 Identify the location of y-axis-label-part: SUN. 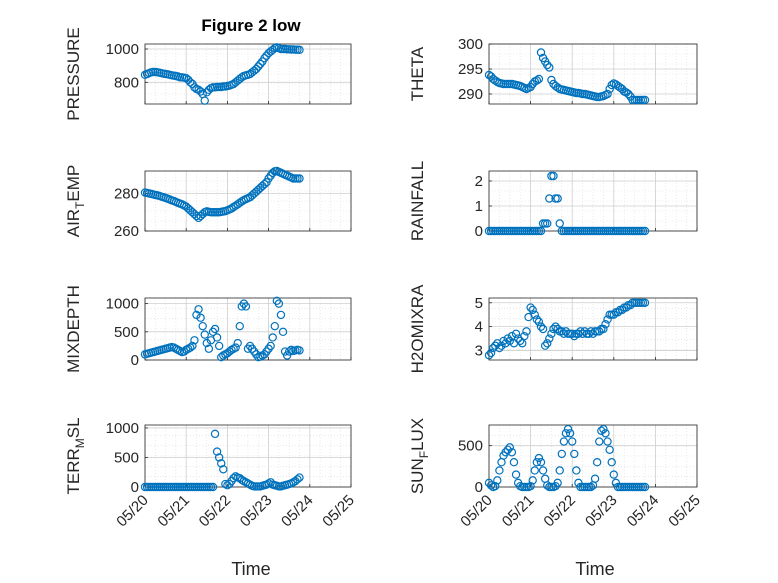
(417, 476).